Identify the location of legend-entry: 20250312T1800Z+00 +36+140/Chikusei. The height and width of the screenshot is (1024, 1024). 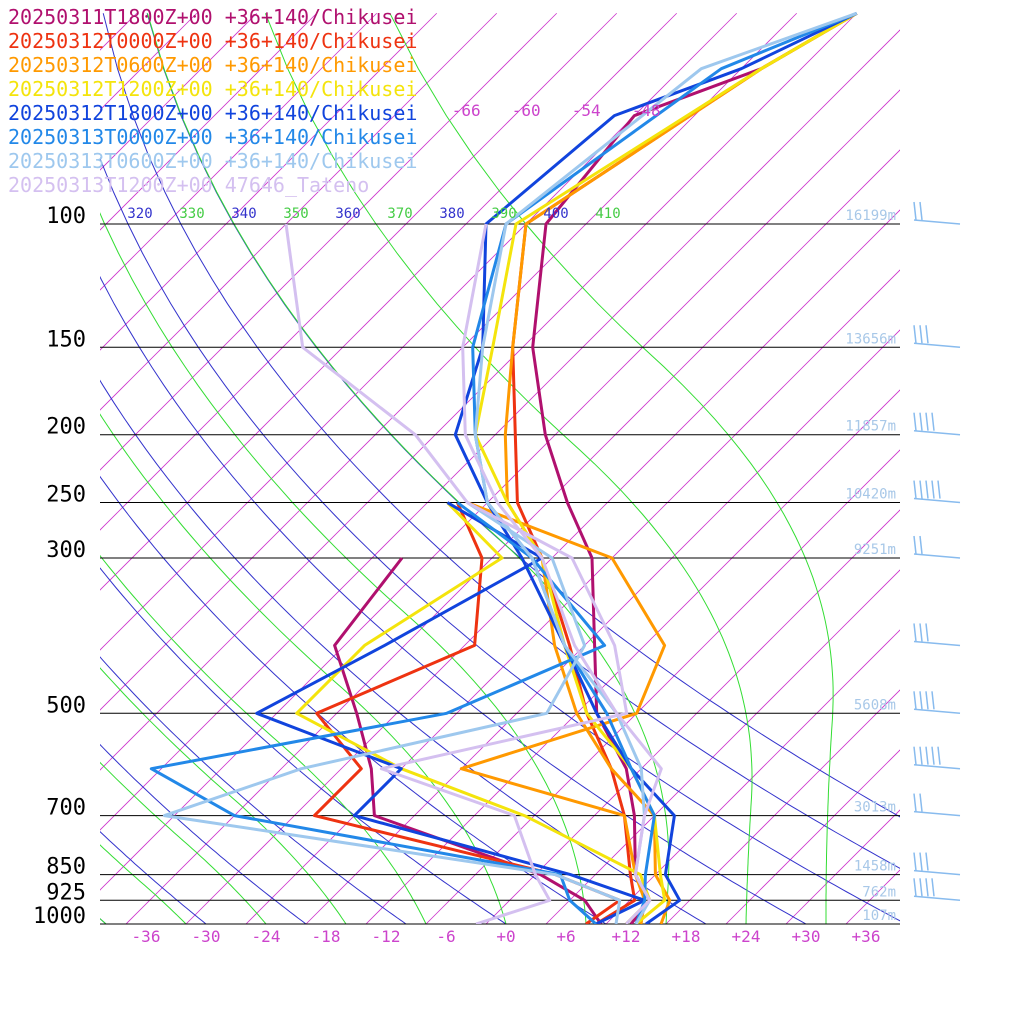
(212, 113).